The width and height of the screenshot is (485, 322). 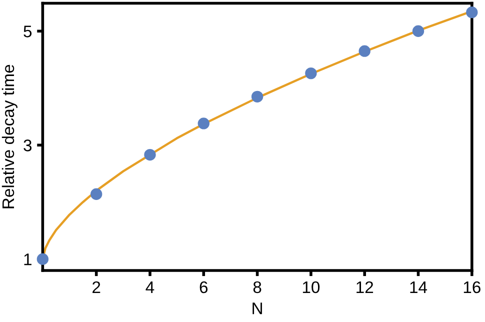 What do you see at coordinates (10, 136) in the screenshot?
I see `y-axis-title: Relative decay time` at bounding box center [10, 136].